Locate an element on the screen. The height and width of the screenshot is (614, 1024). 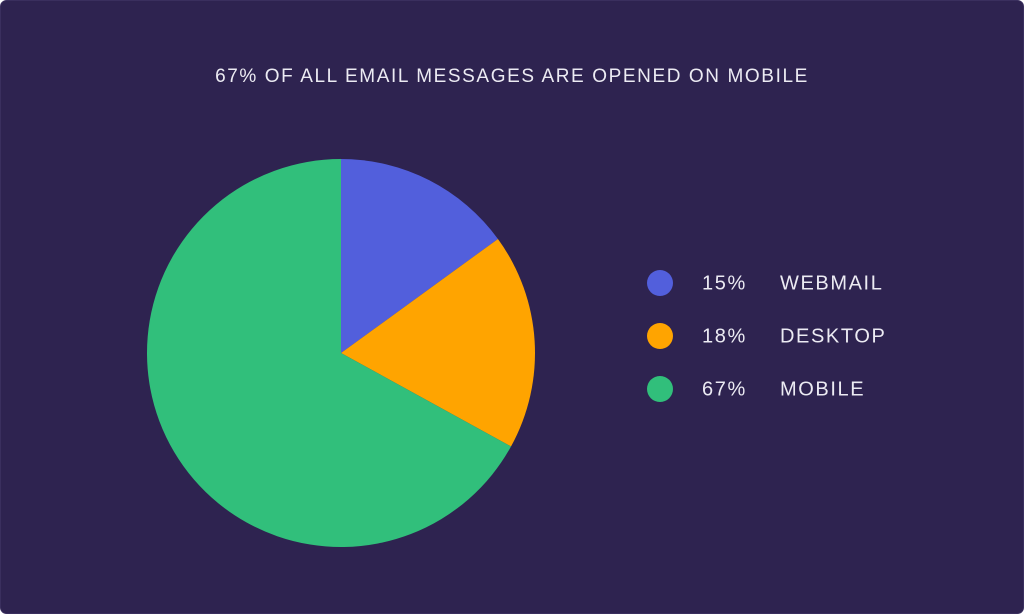
legend-value: 18% is located at coordinates (724, 336).